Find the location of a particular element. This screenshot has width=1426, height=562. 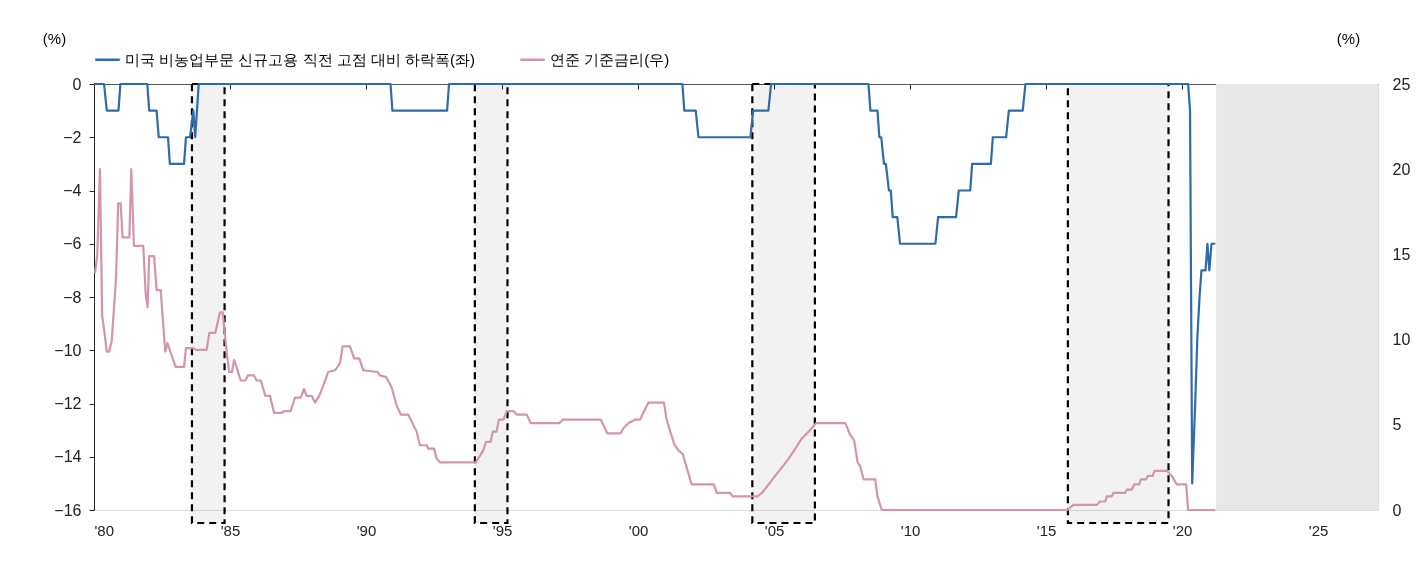

y-tick-label: −10 is located at coordinates (68, 350).